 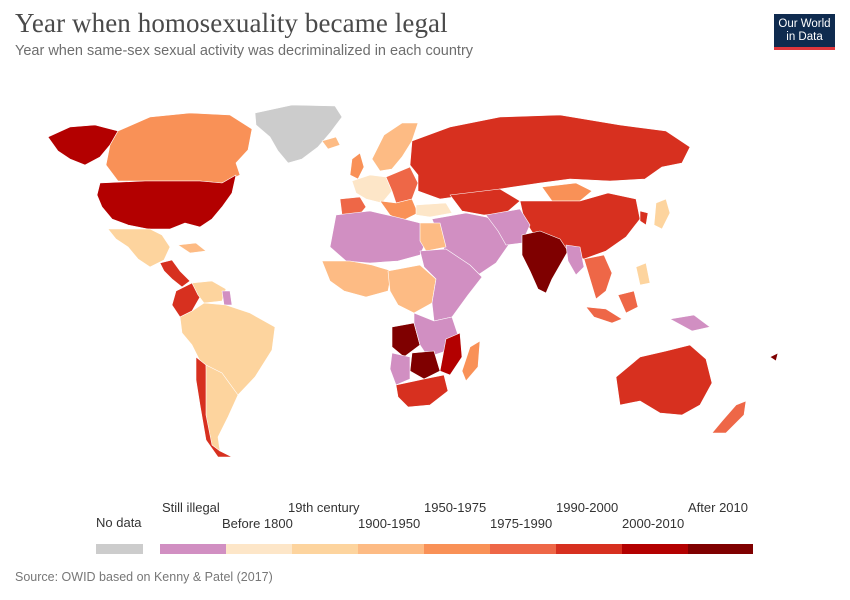 I want to click on region-caribbean, so click(x=192, y=248).